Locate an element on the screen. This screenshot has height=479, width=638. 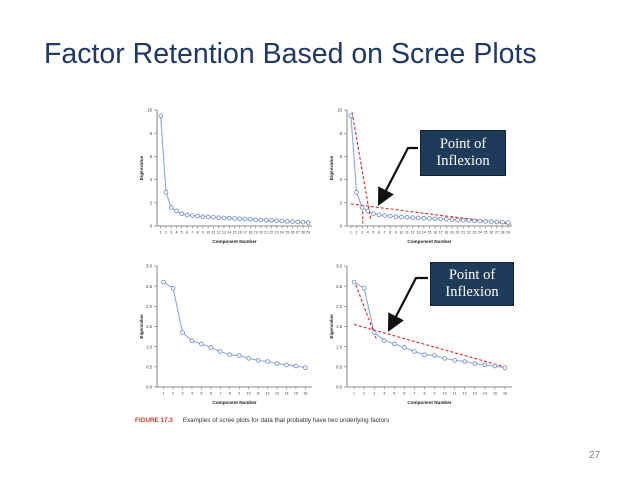
page-number: 27 is located at coordinates (595, 455).